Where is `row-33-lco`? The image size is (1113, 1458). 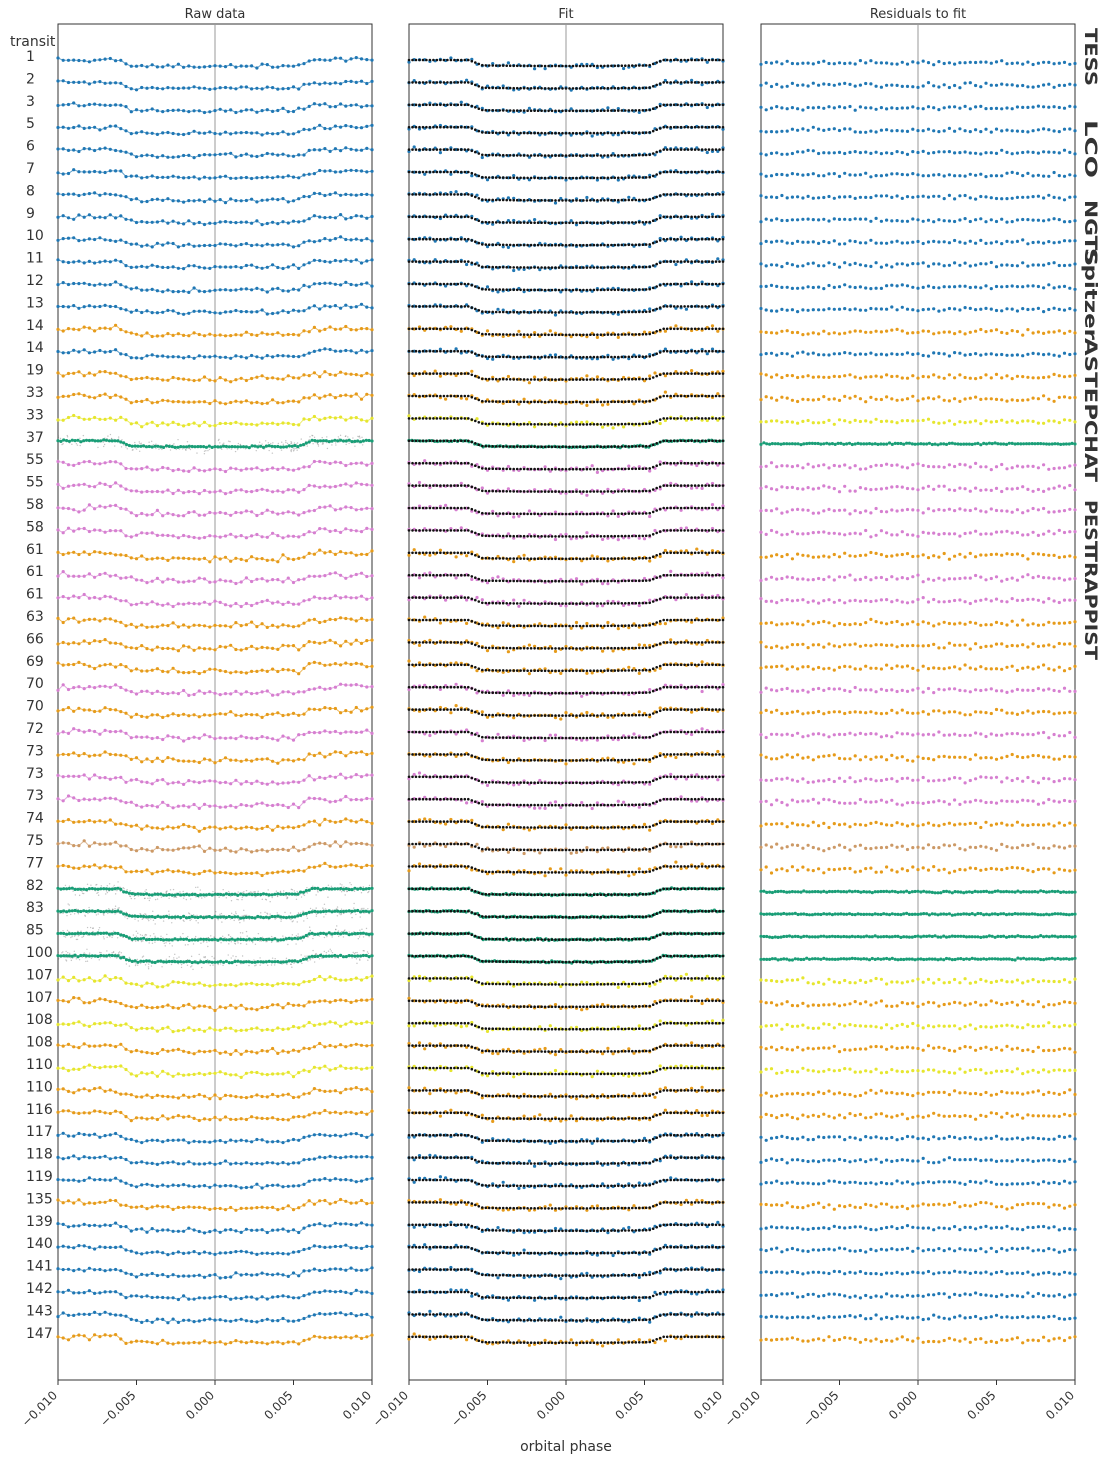
row-33-lco is located at coordinates (215, 399).